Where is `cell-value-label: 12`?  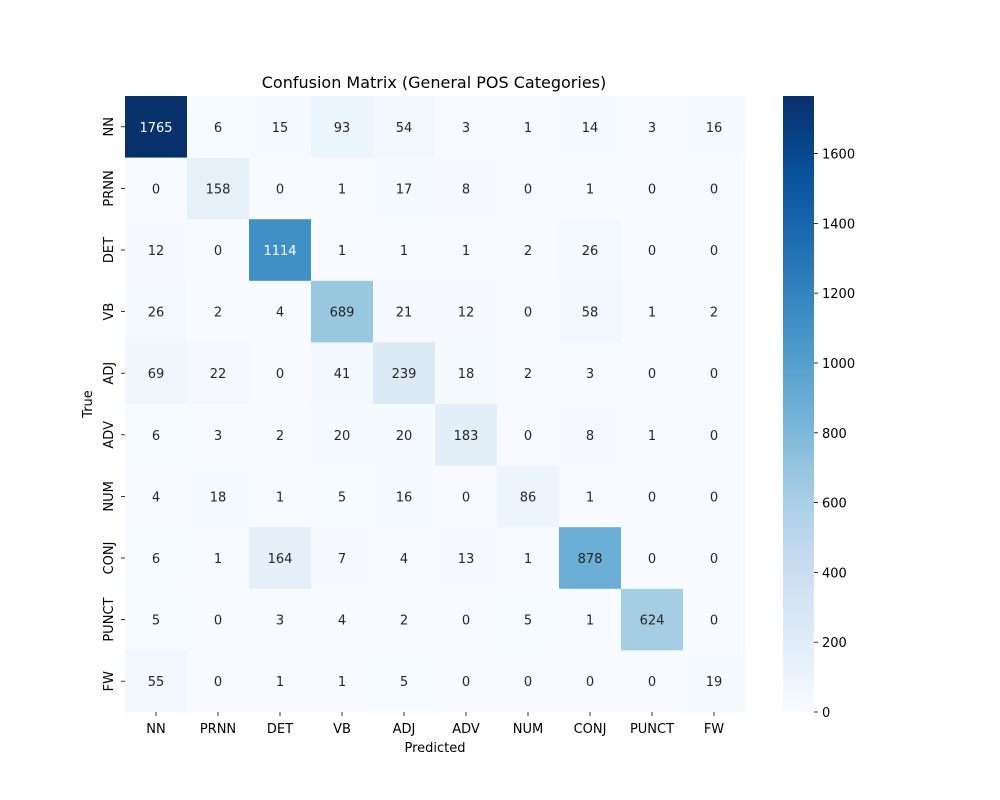 cell-value-label: 12 is located at coordinates (156, 251).